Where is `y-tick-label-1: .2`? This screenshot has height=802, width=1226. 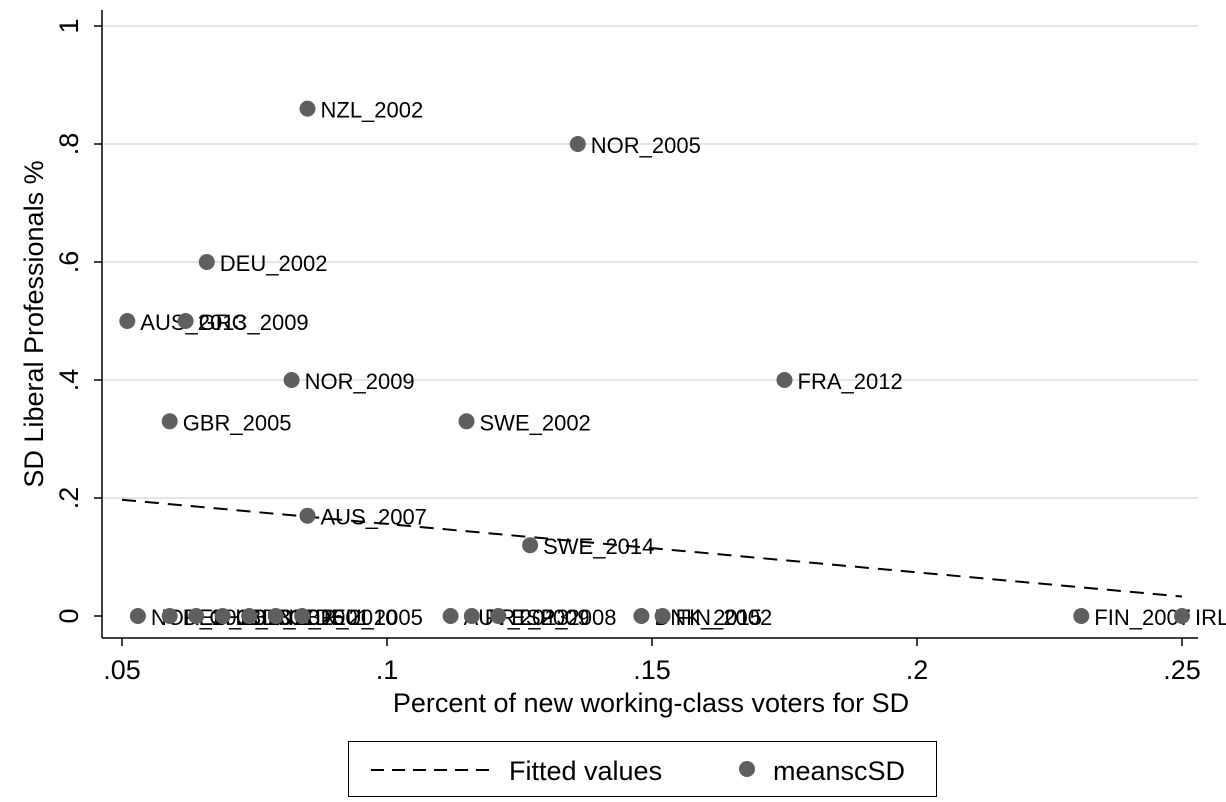 y-tick-label-1: .2 is located at coordinates (69, 498).